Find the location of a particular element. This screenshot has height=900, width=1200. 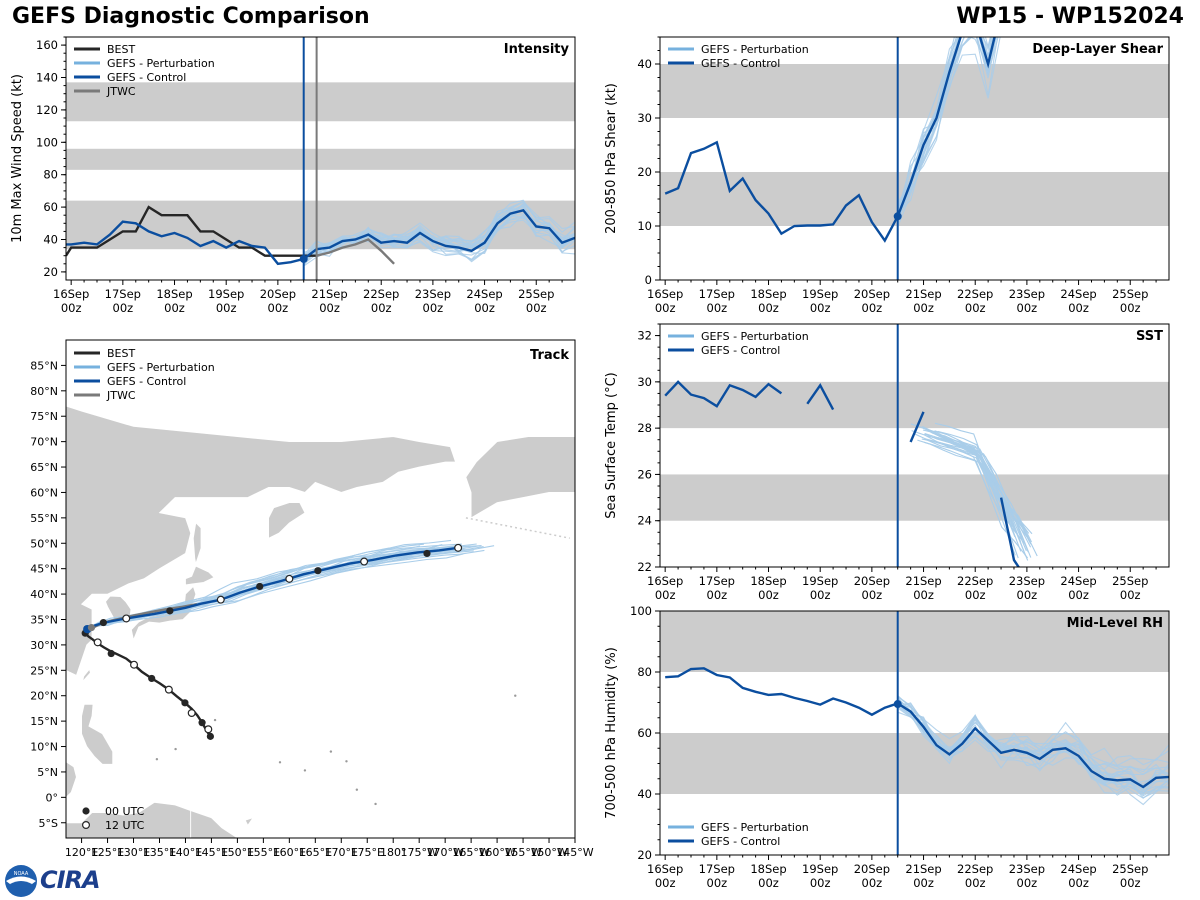

rh-xtick-label: 25Sep is located at coordinates (1130, 869).